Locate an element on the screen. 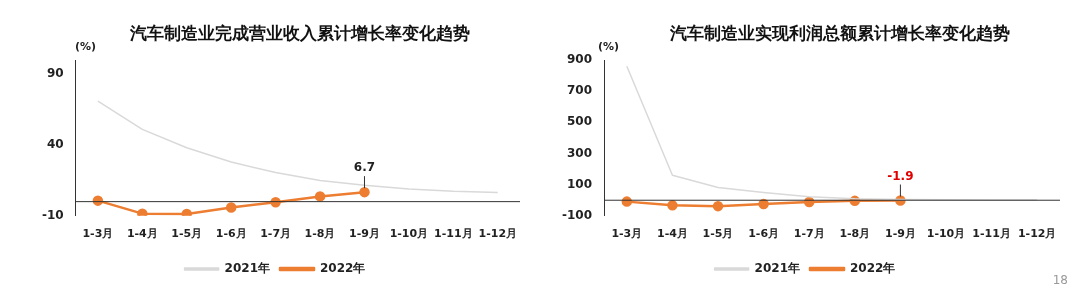  data-label: -1.9 is located at coordinates (900, 175).